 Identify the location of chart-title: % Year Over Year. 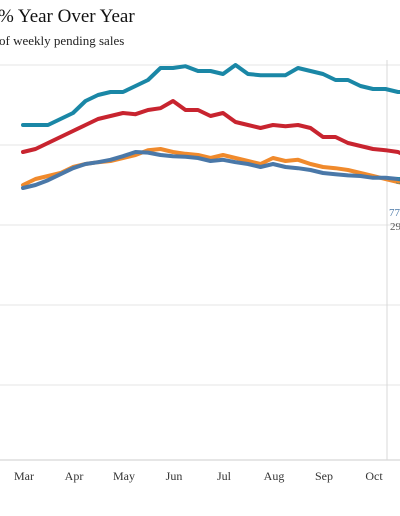
(67, 16).